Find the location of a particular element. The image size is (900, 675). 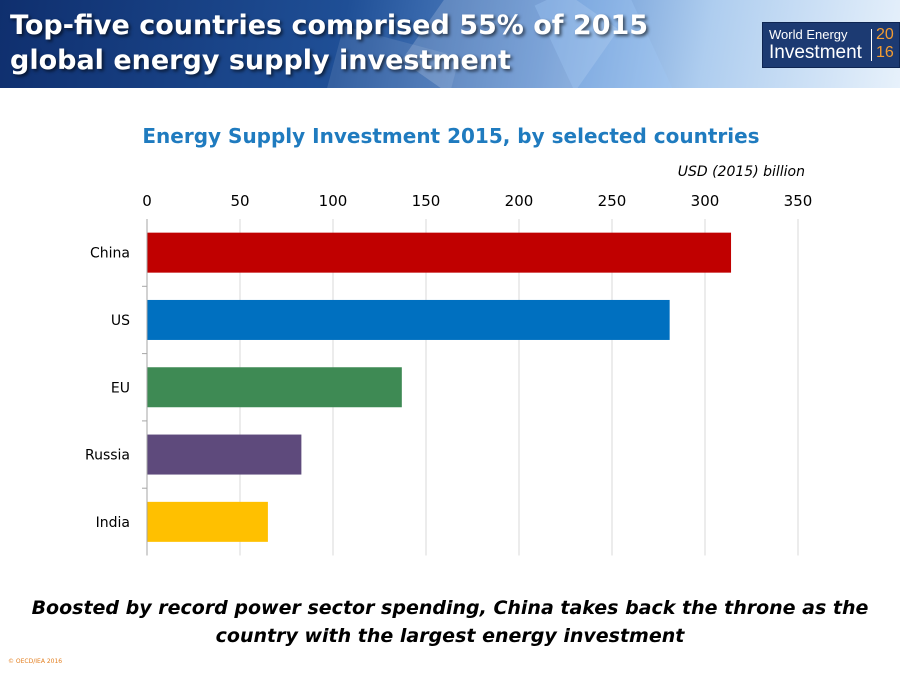

x-tick-label: 300 is located at coordinates (705, 201).